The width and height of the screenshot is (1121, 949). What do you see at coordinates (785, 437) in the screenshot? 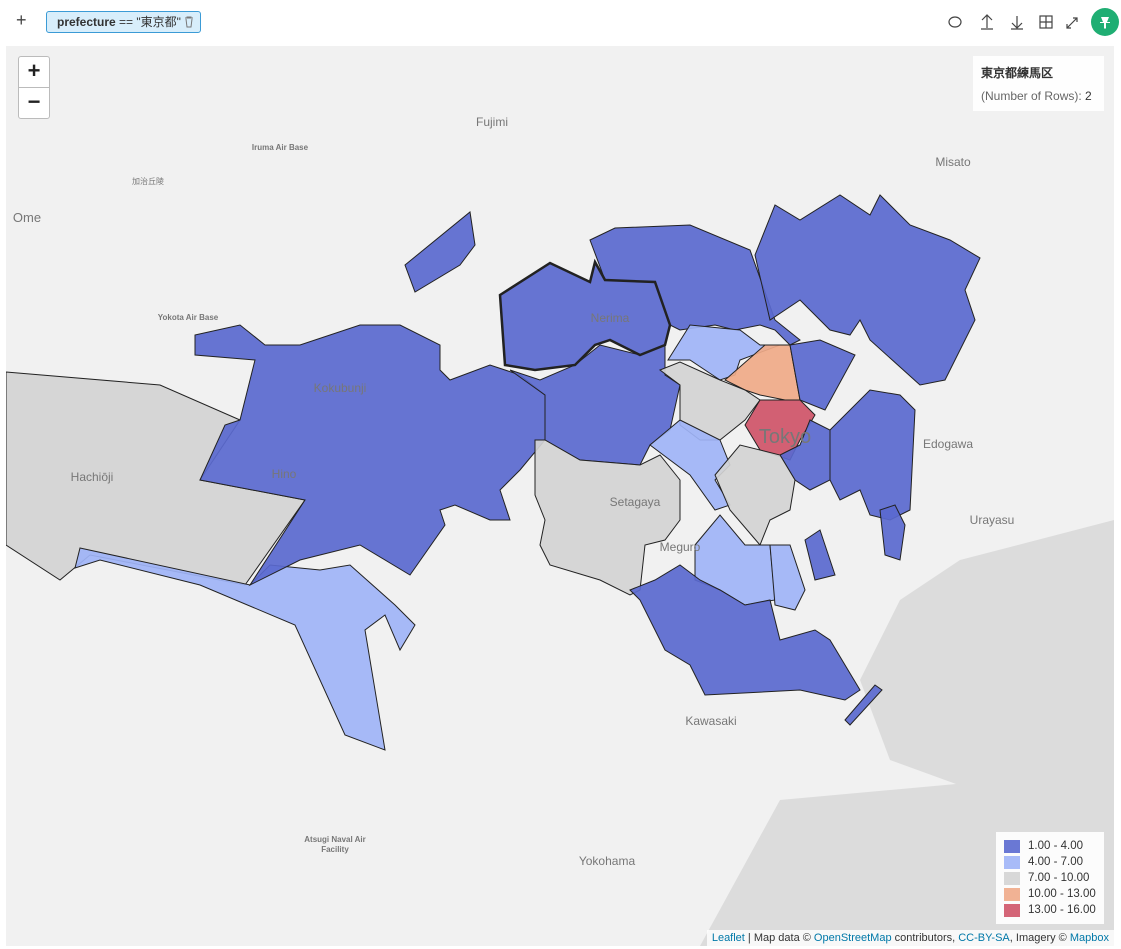
I see `place-label: Tokyo` at bounding box center [785, 437].